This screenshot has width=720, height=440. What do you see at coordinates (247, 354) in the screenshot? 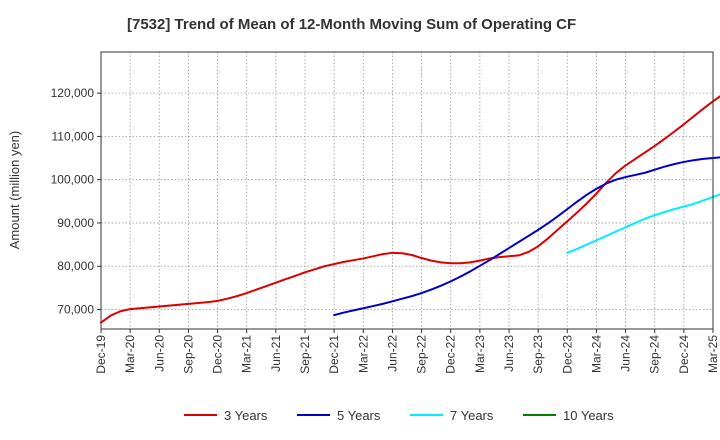
I see `x-tick-label: Mar-21` at bounding box center [247, 354].